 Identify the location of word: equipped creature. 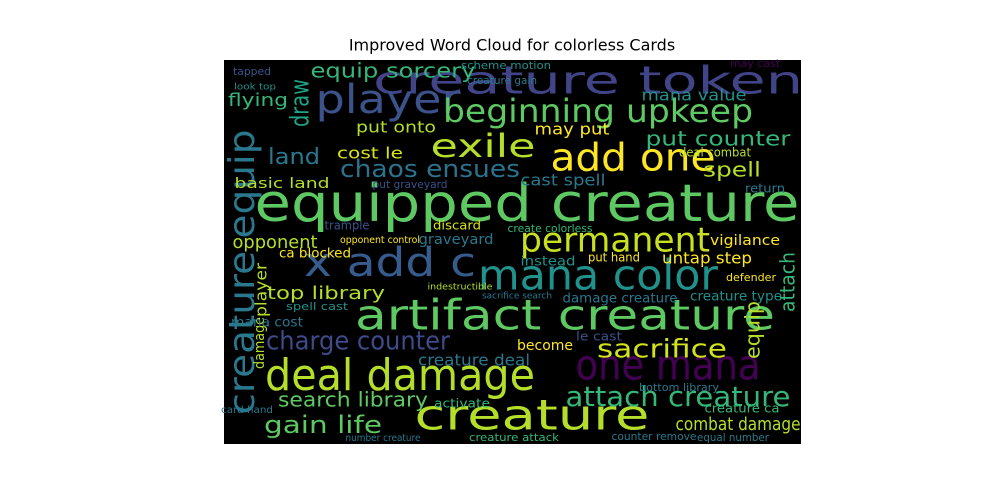
(527, 204).